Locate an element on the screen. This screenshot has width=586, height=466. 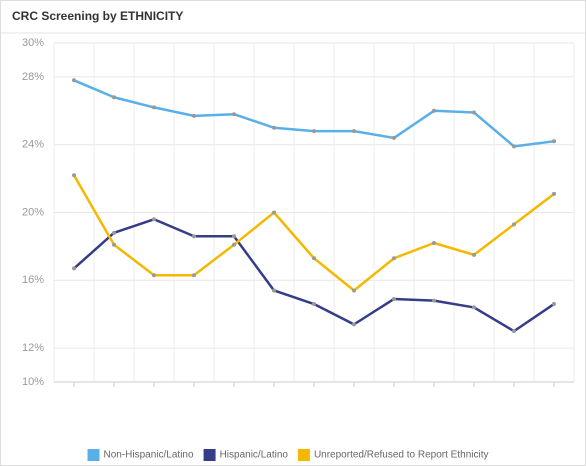
y-tick-label: 30% is located at coordinates (33, 43).